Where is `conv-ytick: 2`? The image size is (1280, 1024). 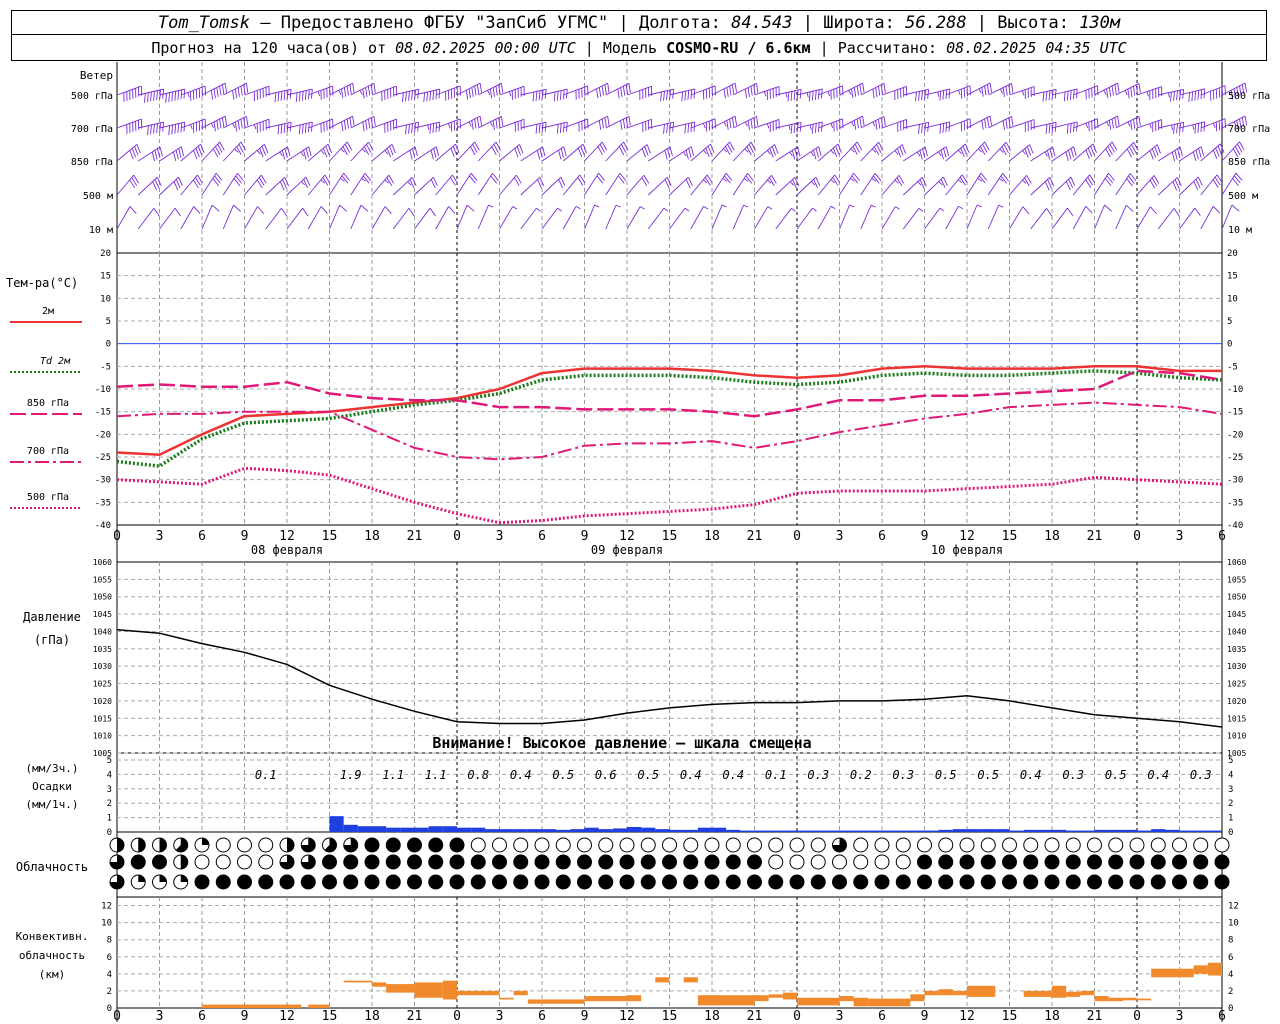
conv-ytick: 2 is located at coordinates (109, 992).